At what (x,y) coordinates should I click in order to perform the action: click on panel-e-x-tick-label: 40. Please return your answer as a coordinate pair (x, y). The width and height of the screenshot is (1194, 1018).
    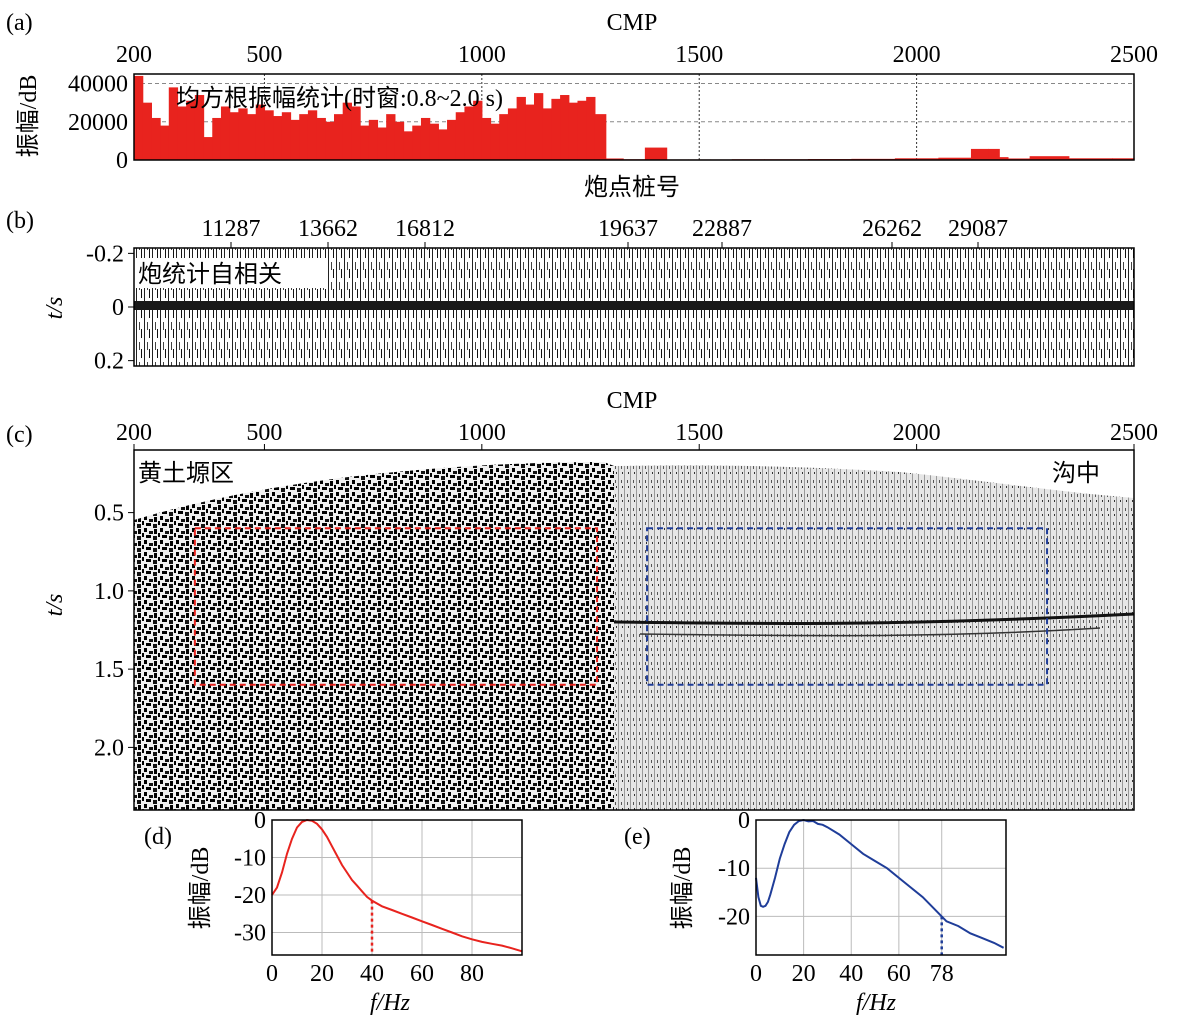
    Looking at the image, I should click on (851, 974).